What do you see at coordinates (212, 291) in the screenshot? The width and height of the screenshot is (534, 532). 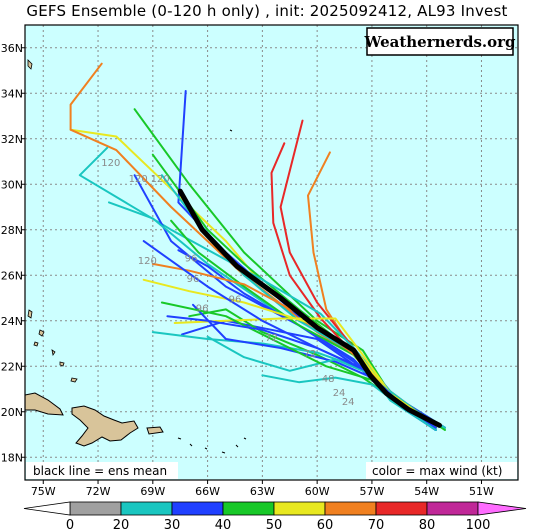 I see `lesser-antilles-islands` at bounding box center [212, 291].